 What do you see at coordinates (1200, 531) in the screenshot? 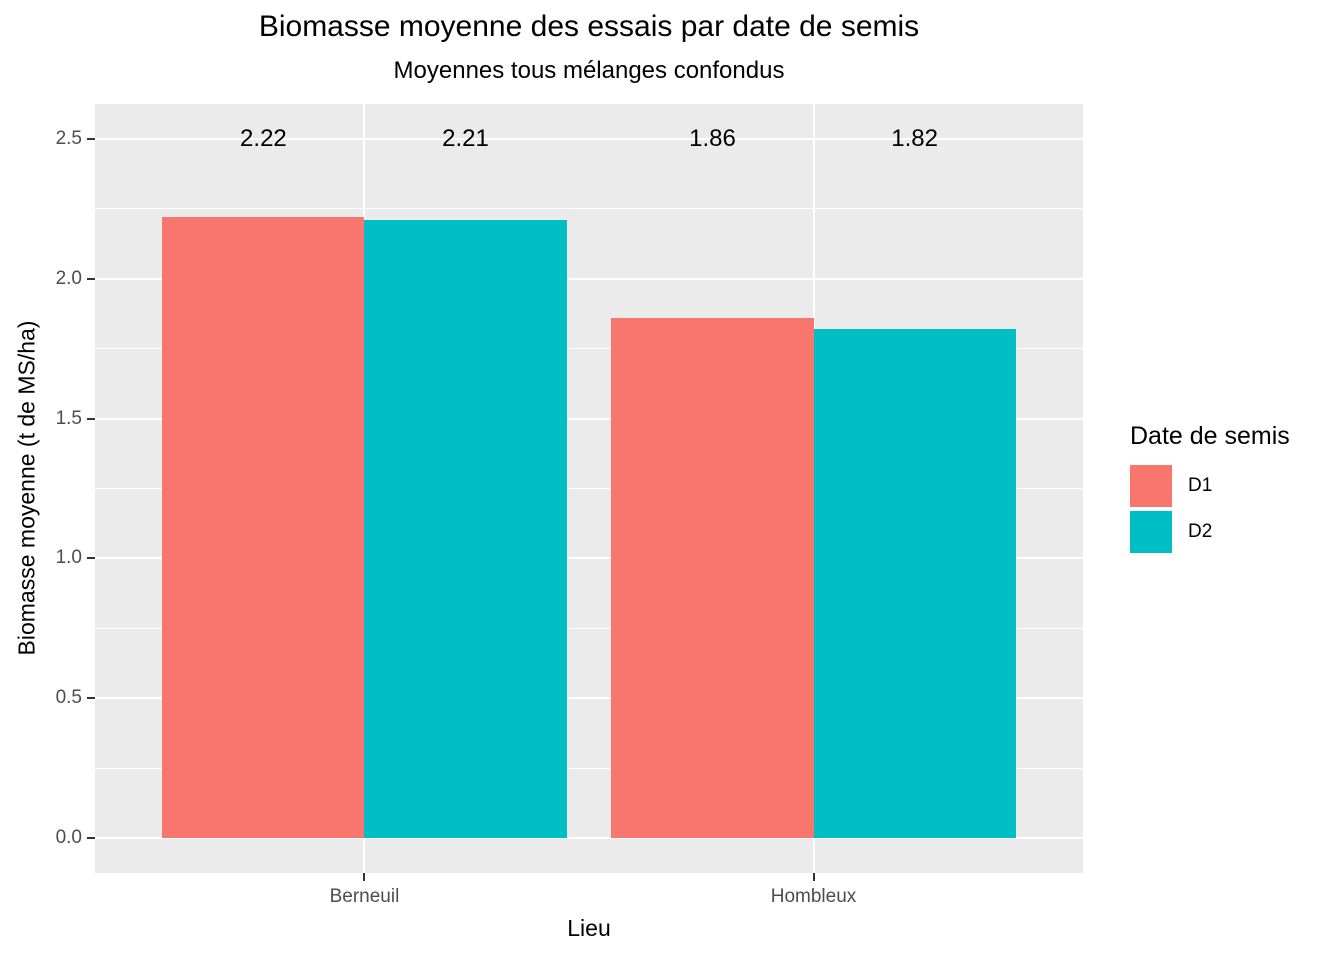
I see `legend-item-label: D2` at bounding box center [1200, 531].